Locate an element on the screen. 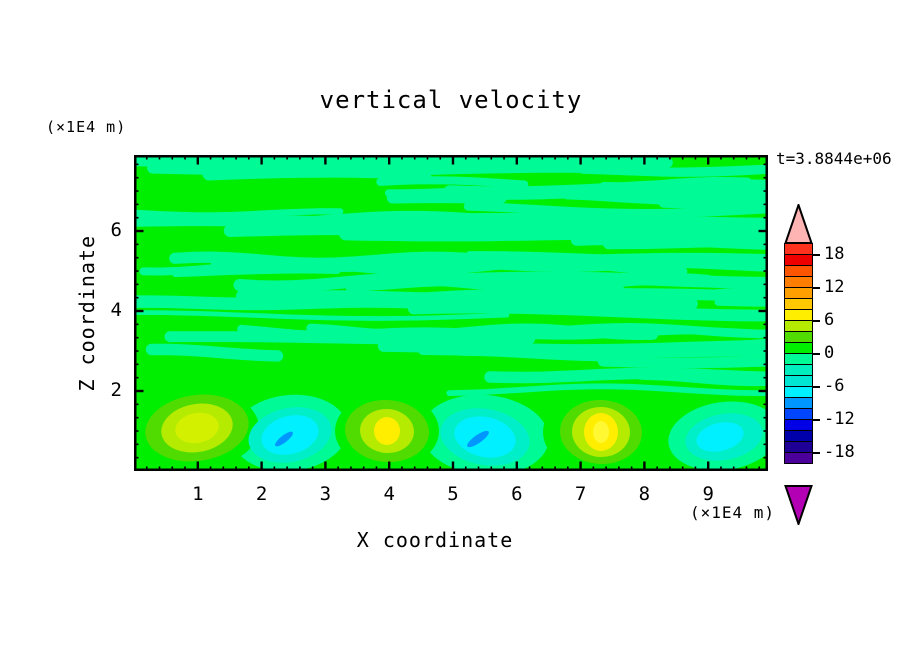 The image size is (904, 654). colorbar-tick-label: 0 is located at coordinates (829, 353).